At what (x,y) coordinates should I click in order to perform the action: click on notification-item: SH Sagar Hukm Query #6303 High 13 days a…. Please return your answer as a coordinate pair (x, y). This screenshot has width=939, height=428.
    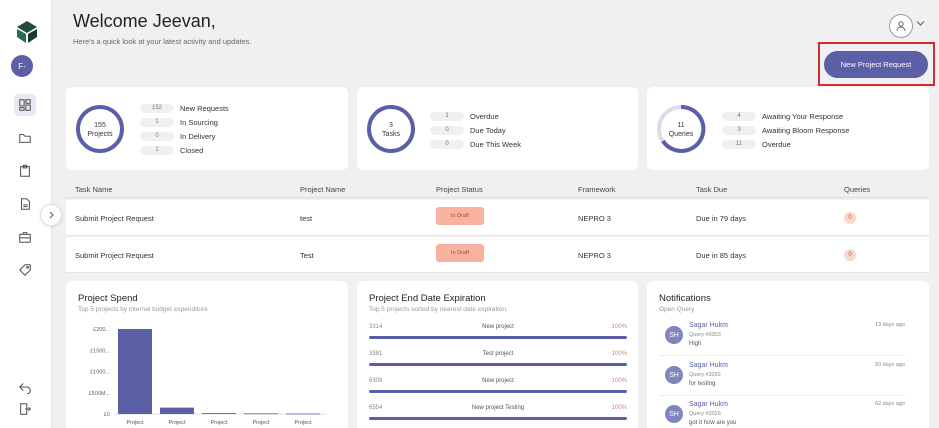
    Looking at the image, I should click on (782, 338).